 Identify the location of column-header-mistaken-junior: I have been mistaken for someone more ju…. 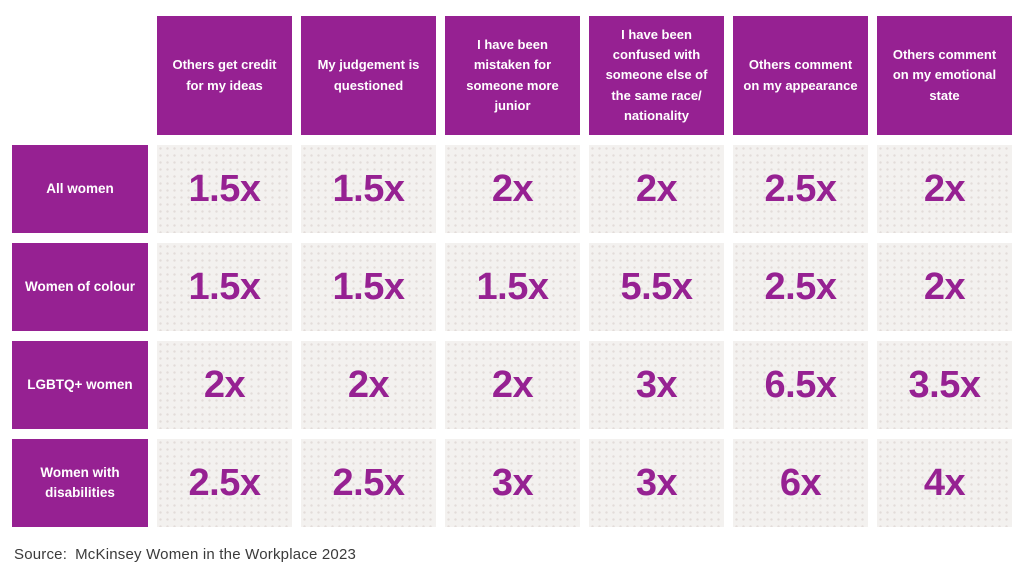
(512, 75).